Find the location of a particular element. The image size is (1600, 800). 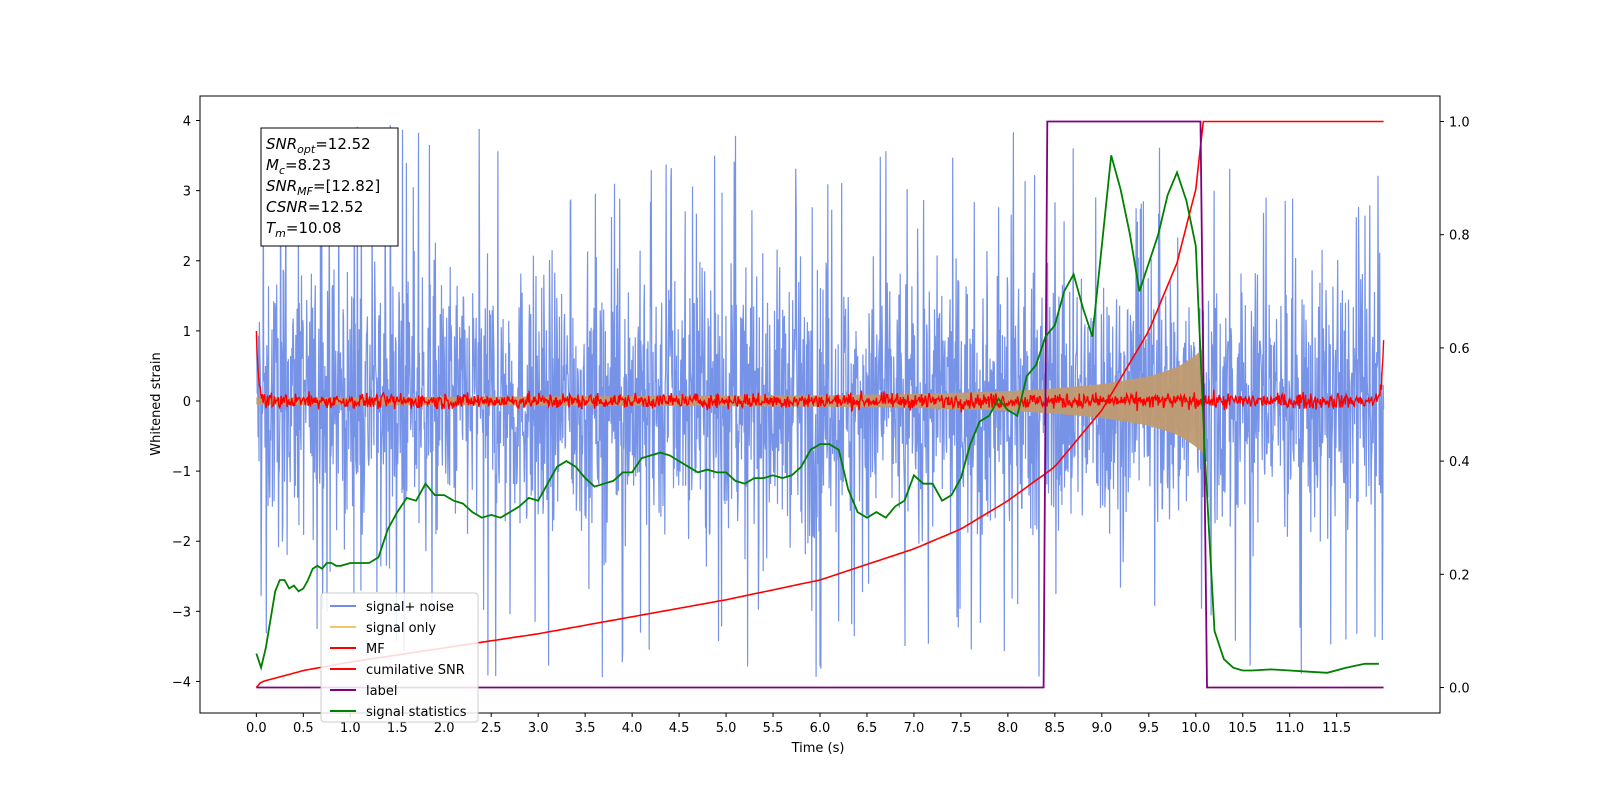

y-tick-label: 2 is located at coordinates (187, 262).